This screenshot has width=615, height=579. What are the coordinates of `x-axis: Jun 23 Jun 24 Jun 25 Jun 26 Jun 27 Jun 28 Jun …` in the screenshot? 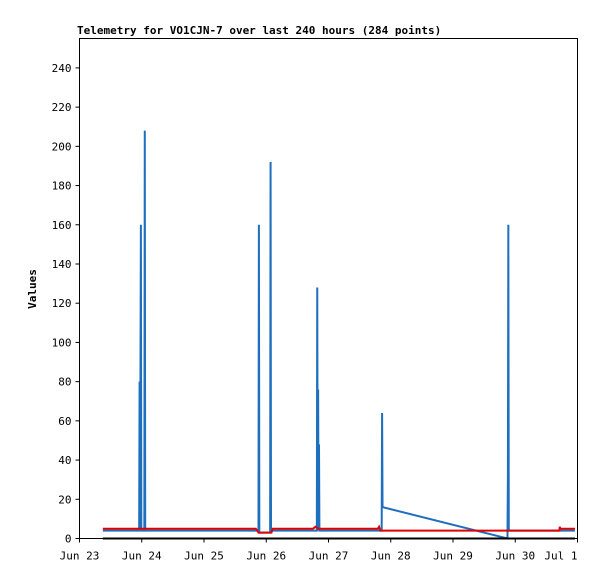 It's located at (319, 550).